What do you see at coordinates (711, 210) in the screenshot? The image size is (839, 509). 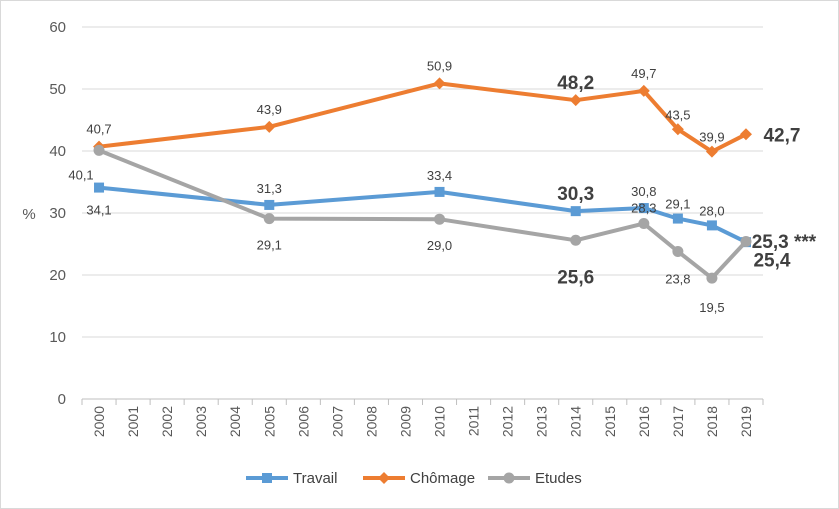 I see `data-label: 28,0` at bounding box center [711, 210].